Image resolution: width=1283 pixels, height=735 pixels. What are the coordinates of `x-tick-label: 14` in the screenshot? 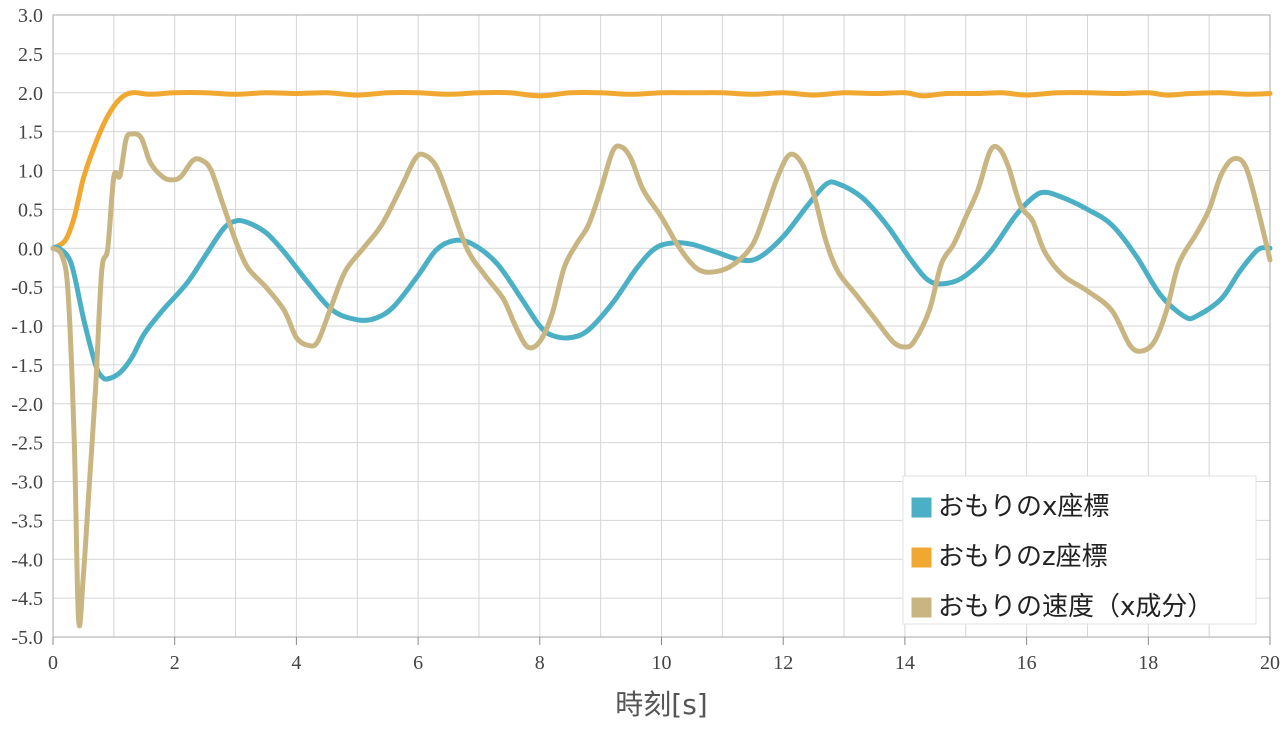 It's located at (905, 663).